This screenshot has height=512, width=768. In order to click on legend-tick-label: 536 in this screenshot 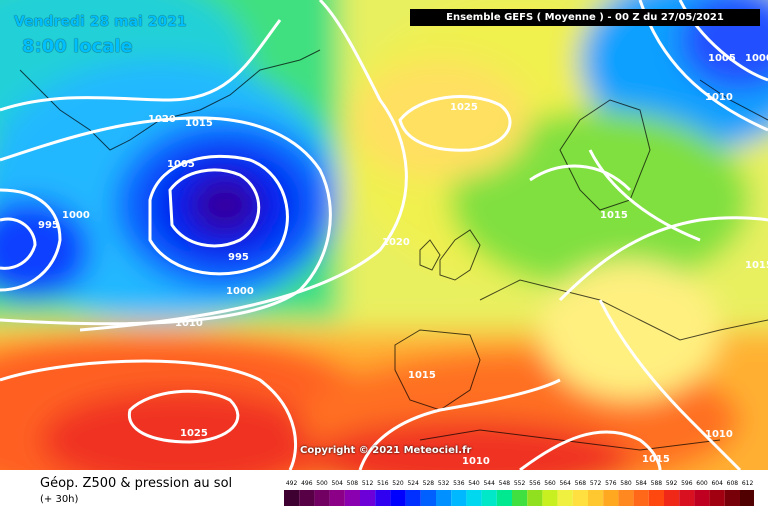, I will do `click(459, 483)`.